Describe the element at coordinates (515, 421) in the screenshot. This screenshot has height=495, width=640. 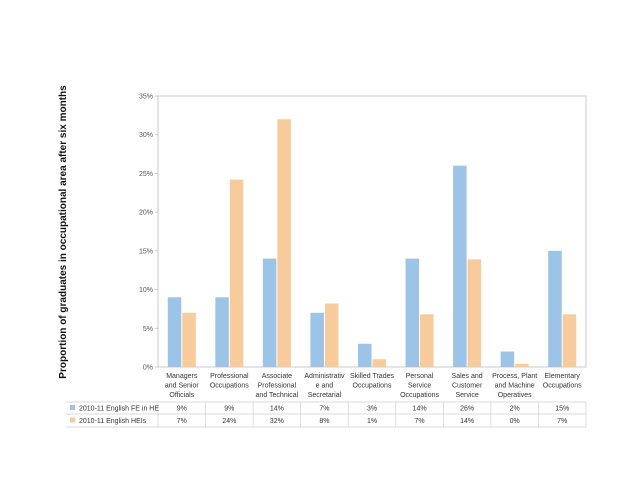
I see `data-label: 0%` at that location.